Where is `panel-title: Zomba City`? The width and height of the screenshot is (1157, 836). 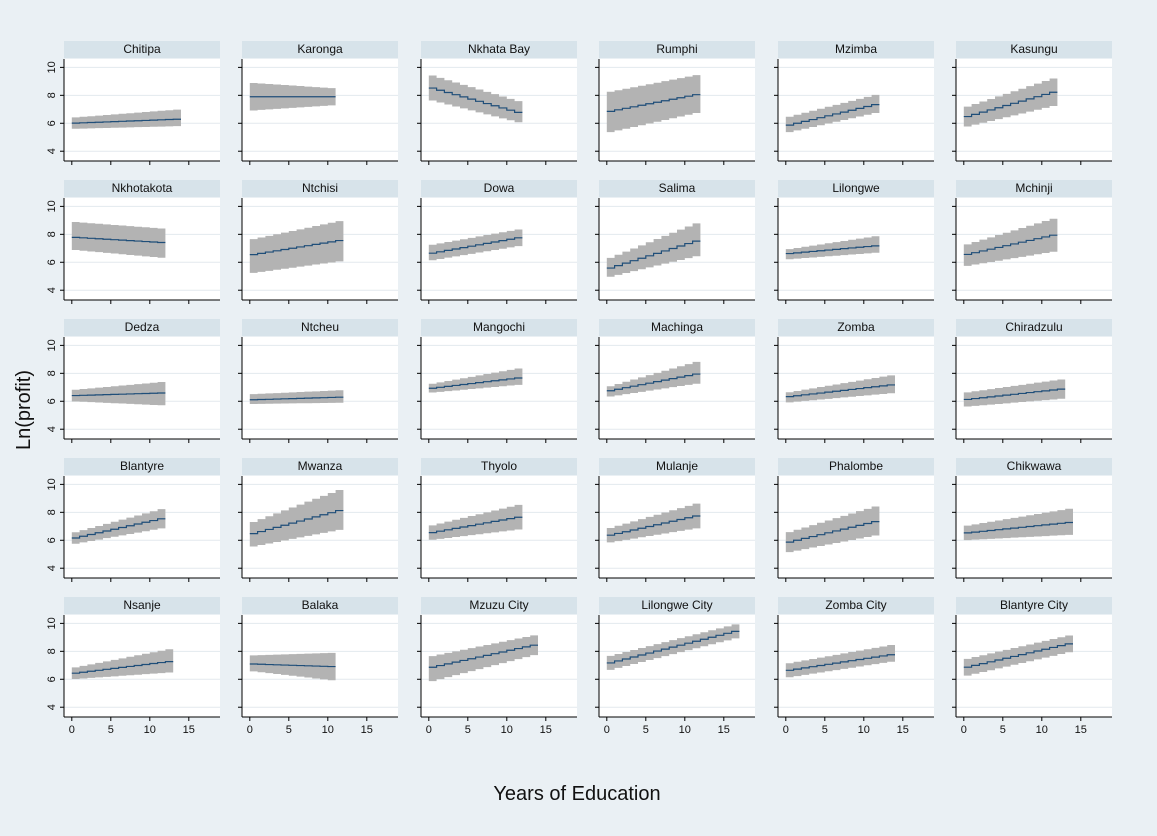
panel-title: Zomba City is located at coordinates (855, 605).